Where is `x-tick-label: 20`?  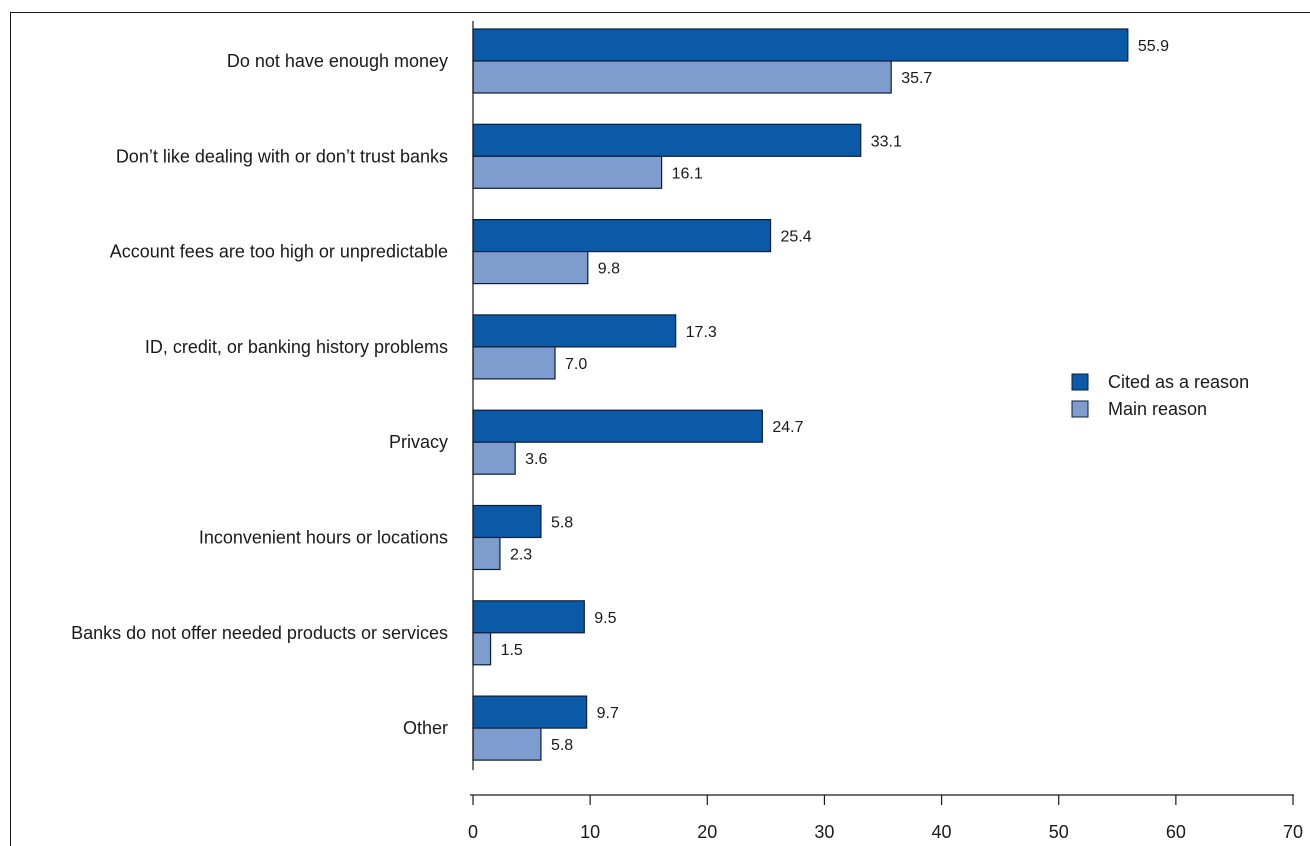
x-tick-label: 20 is located at coordinates (707, 832).